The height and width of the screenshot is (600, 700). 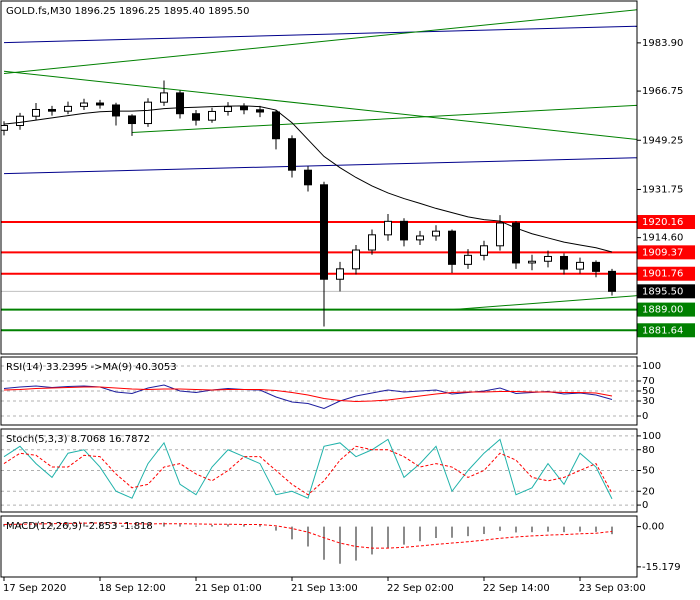 I want to click on y-tick-label: 70, so click(x=648, y=381).